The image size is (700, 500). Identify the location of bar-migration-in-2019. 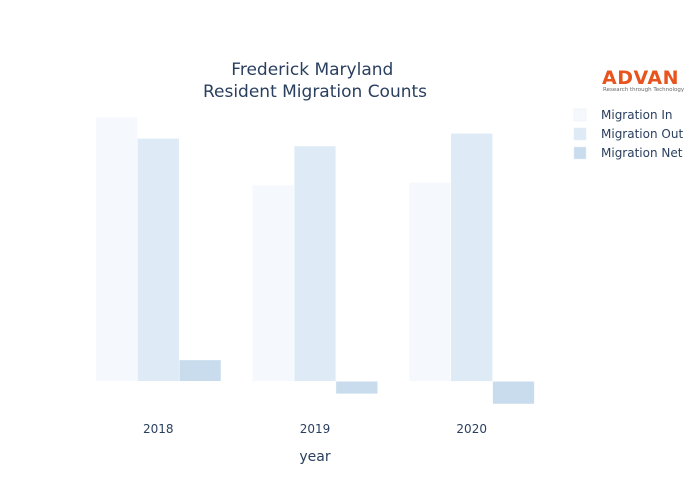
(273, 283).